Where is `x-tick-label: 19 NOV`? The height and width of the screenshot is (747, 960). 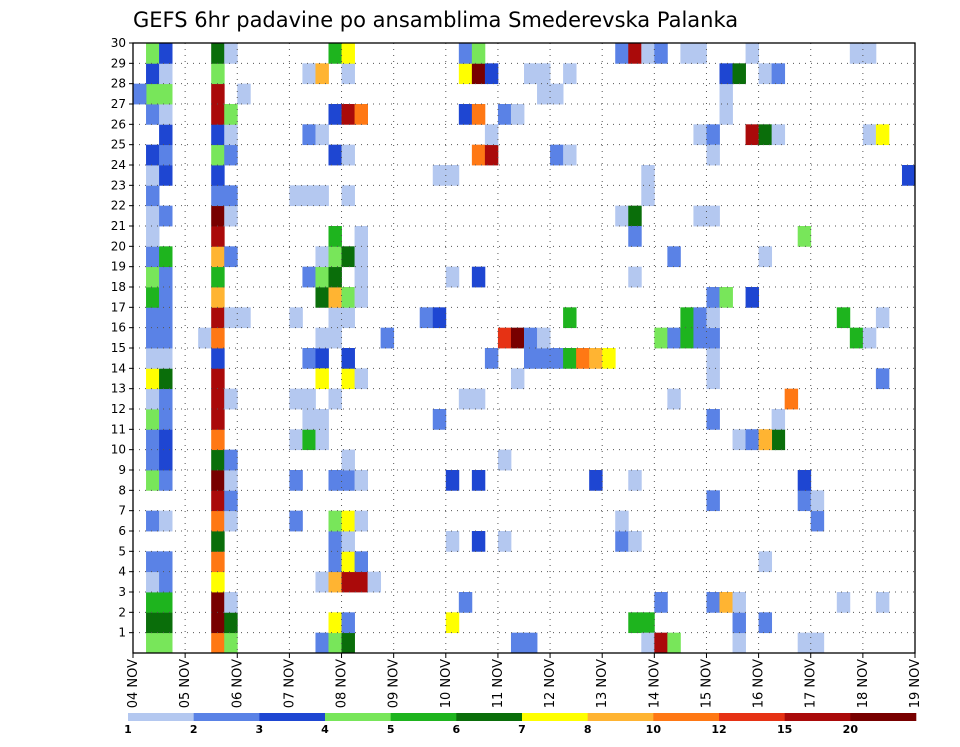 x-tick-label: 19 NOV is located at coordinates (915, 683).